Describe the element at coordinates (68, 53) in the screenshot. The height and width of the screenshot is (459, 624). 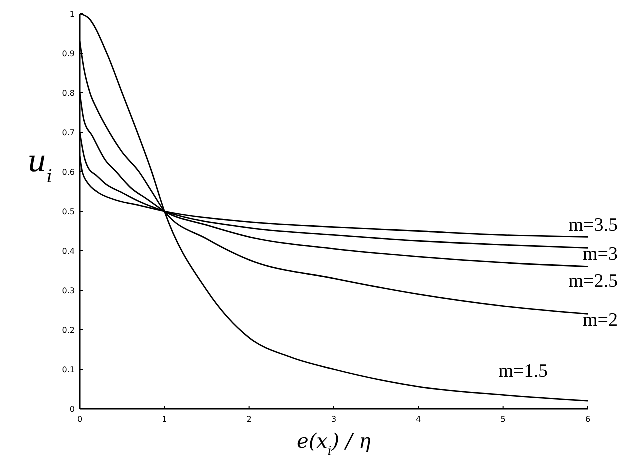
I see `y-tick-label: 0.9` at that location.